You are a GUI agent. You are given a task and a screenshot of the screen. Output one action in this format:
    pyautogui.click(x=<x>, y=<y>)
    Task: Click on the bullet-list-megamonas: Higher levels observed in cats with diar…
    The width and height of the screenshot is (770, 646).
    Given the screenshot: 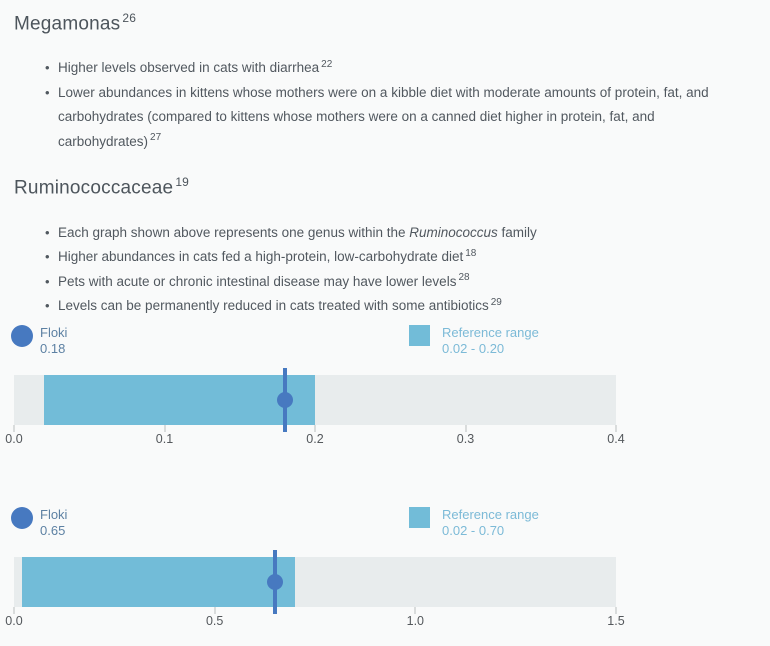 What is the action you would take?
    pyautogui.click(x=372, y=105)
    